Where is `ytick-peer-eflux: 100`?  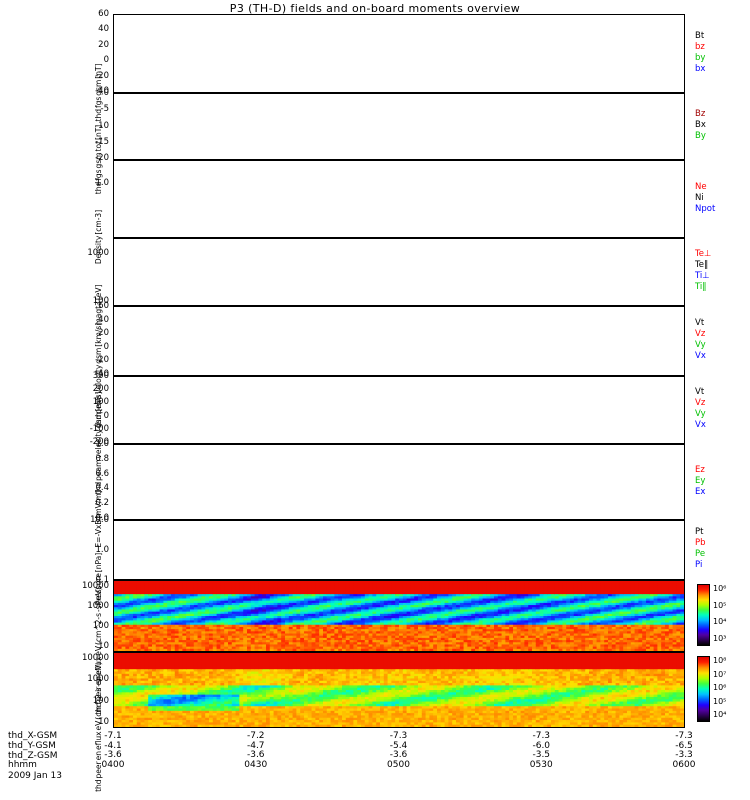
ytick-peer-eflux: 100 is located at coordinates (100, 700).